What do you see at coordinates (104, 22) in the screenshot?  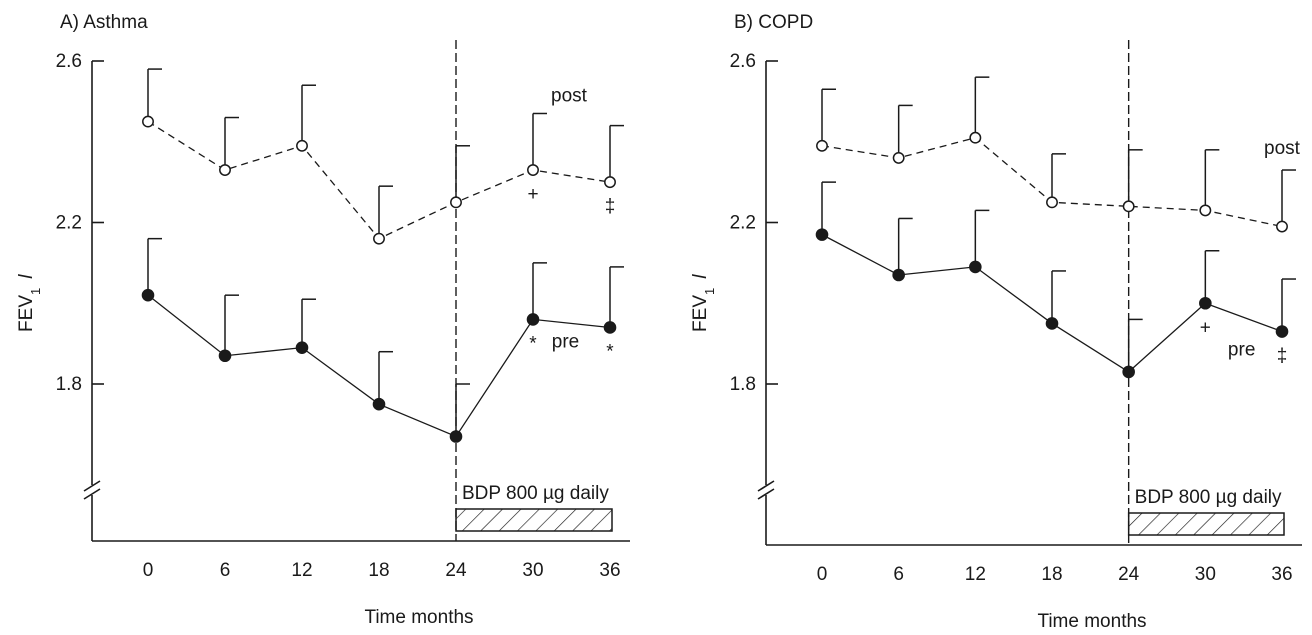 I see `chart-title: A) Asthma` at bounding box center [104, 22].